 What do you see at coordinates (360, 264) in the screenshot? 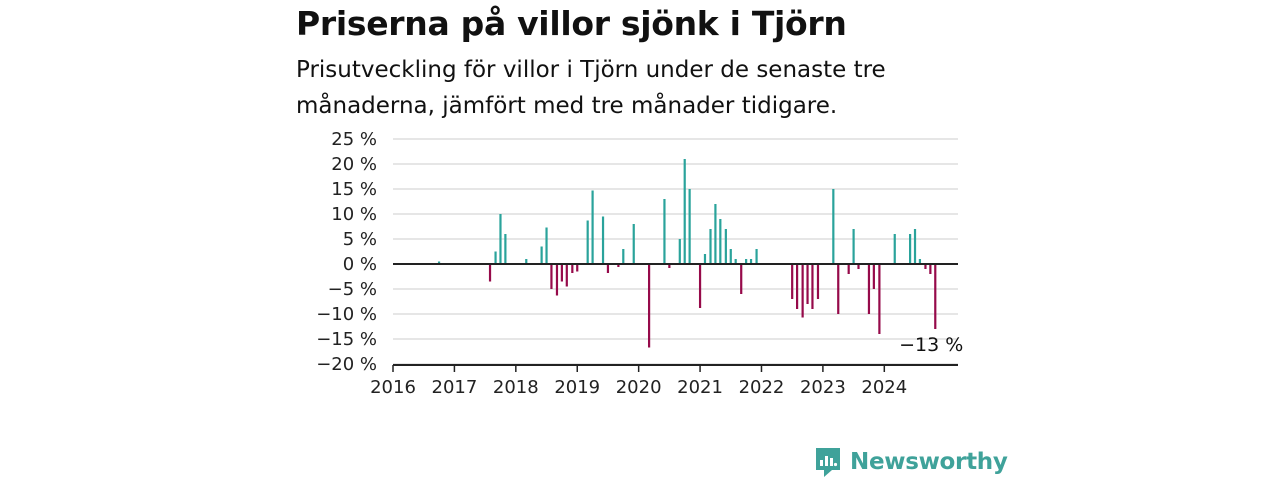
I see `y-tick-label: 0 %` at bounding box center [360, 264].